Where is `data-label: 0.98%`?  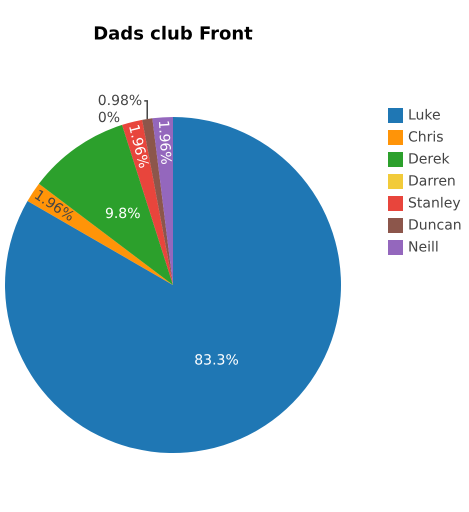 data-label: 0.98% is located at coordinates (120, 100).